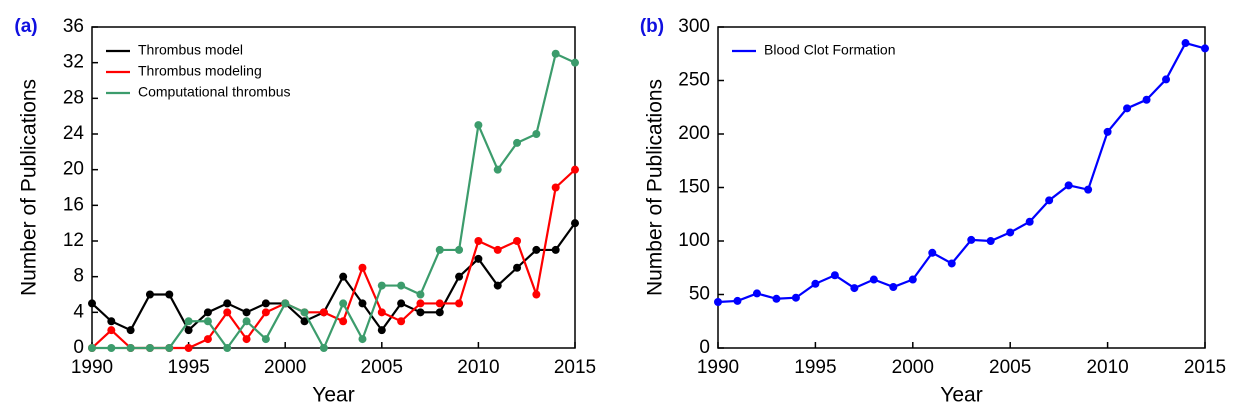 Image resolution: width=1235 pixels, height=417 pixels. I want to click on legend-label: Thrombus modeling, so click(200, 71).